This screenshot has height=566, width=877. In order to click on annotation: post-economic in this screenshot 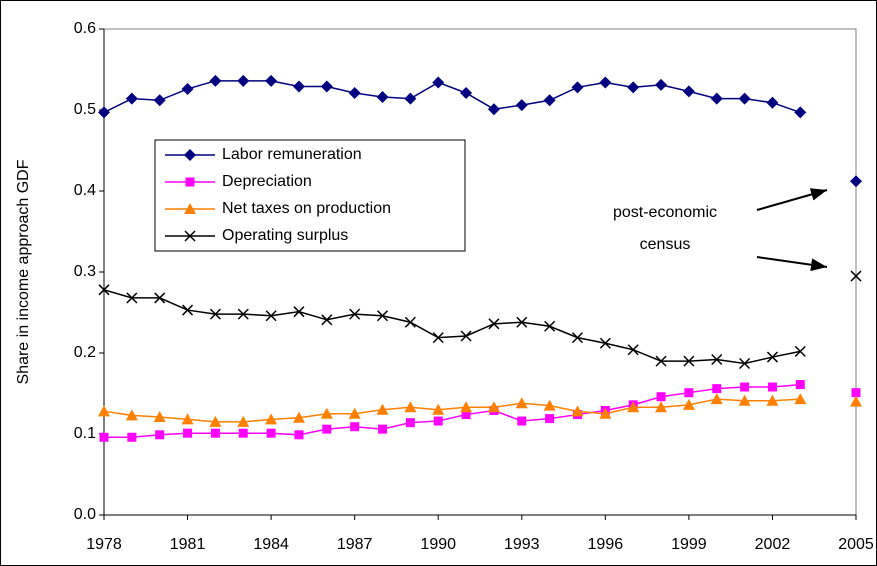, I will do `click(665, 212)`.